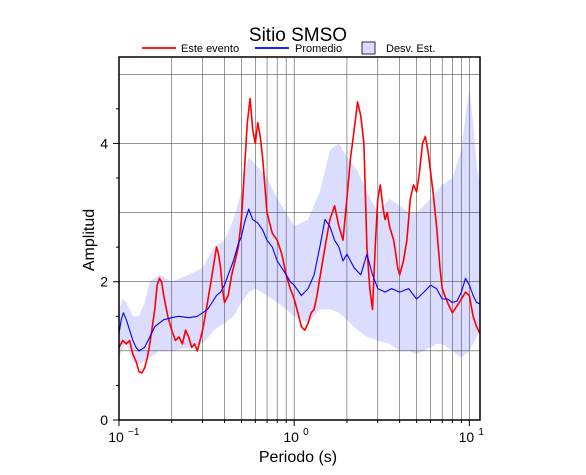  Describe the element at coordinates (89, 240) in the screenshot. I see `y-axis-label: Amplitud` at that location.